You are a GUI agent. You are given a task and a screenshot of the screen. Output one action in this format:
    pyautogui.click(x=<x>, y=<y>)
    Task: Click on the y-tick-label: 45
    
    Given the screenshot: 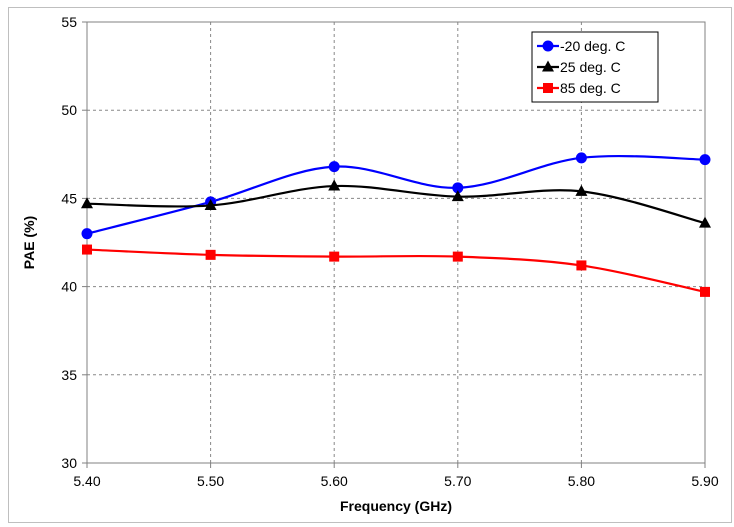 What is the action you would take?
    pyautogui.click(x=69, y=198)
    